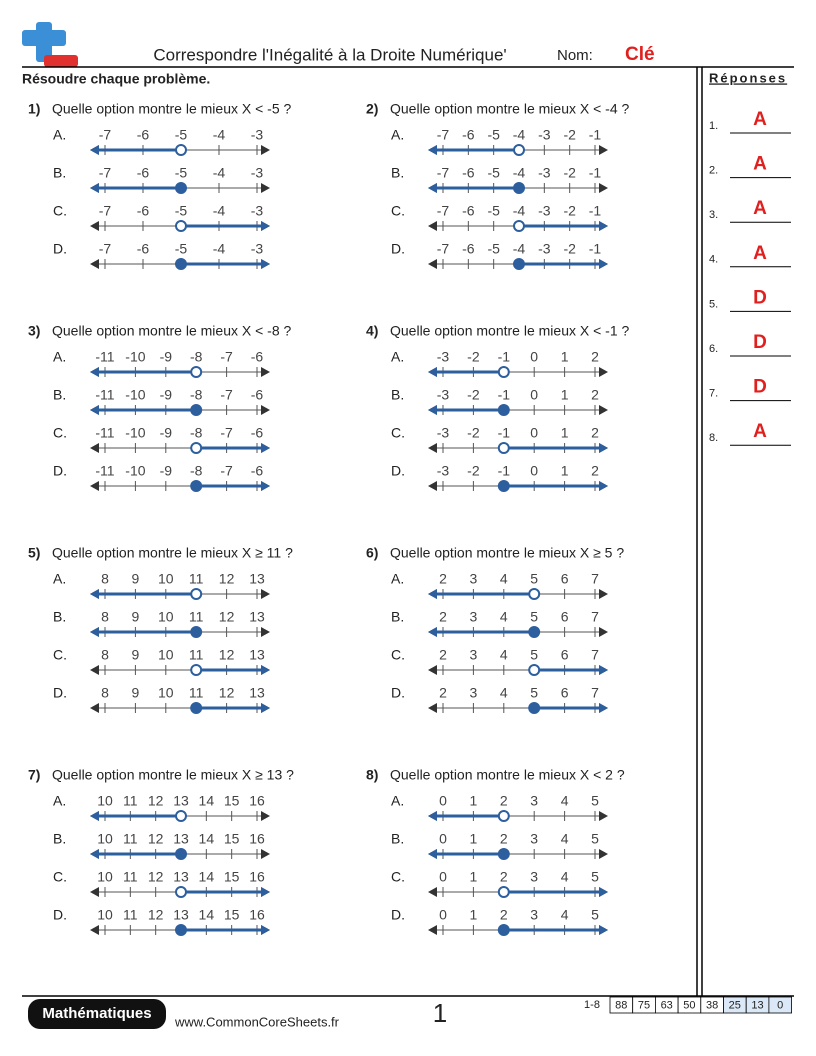 This screenshot has width=816, height=1056. What do you see at coordinates (621, 1005) in the screenshot?
I see `score: 88` at bounding box center [621, 1005].